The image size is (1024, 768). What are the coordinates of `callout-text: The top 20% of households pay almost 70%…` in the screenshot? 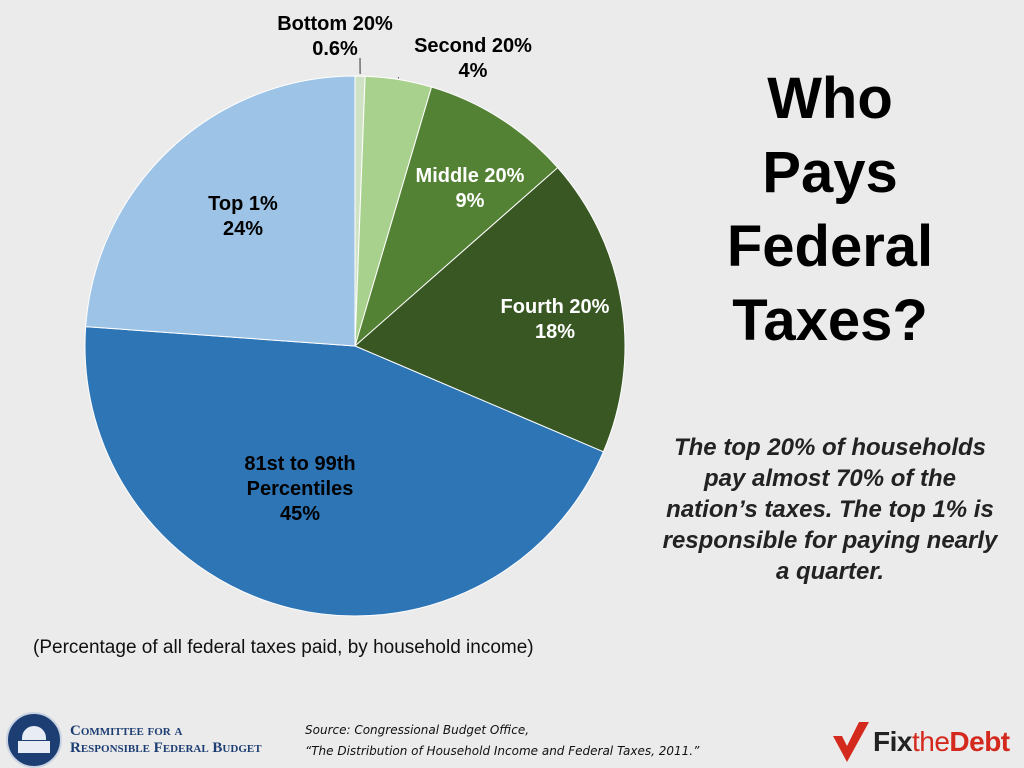 It's located at (830, 509).